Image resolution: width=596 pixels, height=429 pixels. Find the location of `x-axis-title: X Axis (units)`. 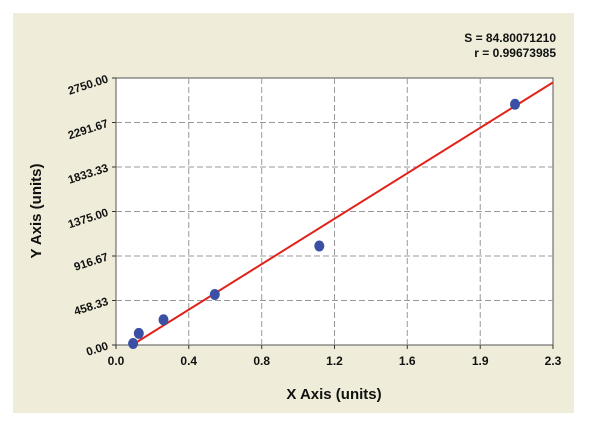

x-axis-title: X Axis (units) is located at coordinates (333, 394).